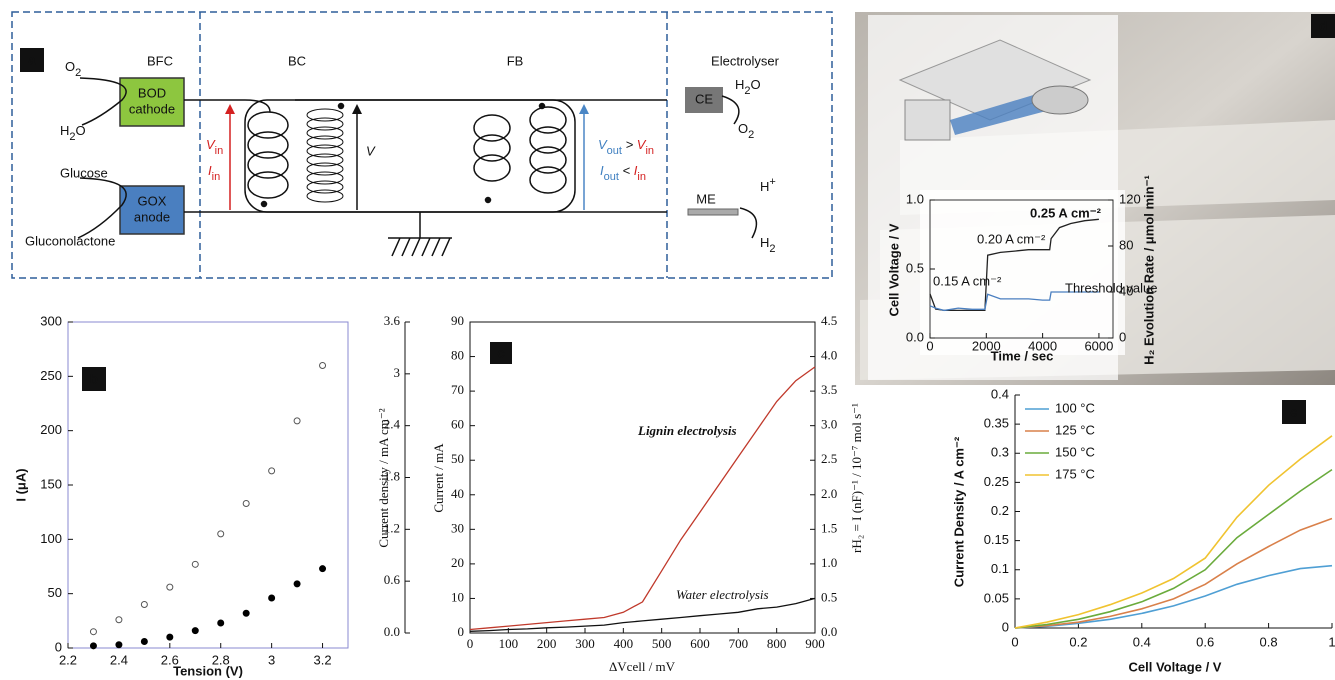 Image resolution: width=1335 pixels, height=680 pixels. Describe the element at coordinates (611, 177) in the screenshot. I see `label-part: out` at that location.